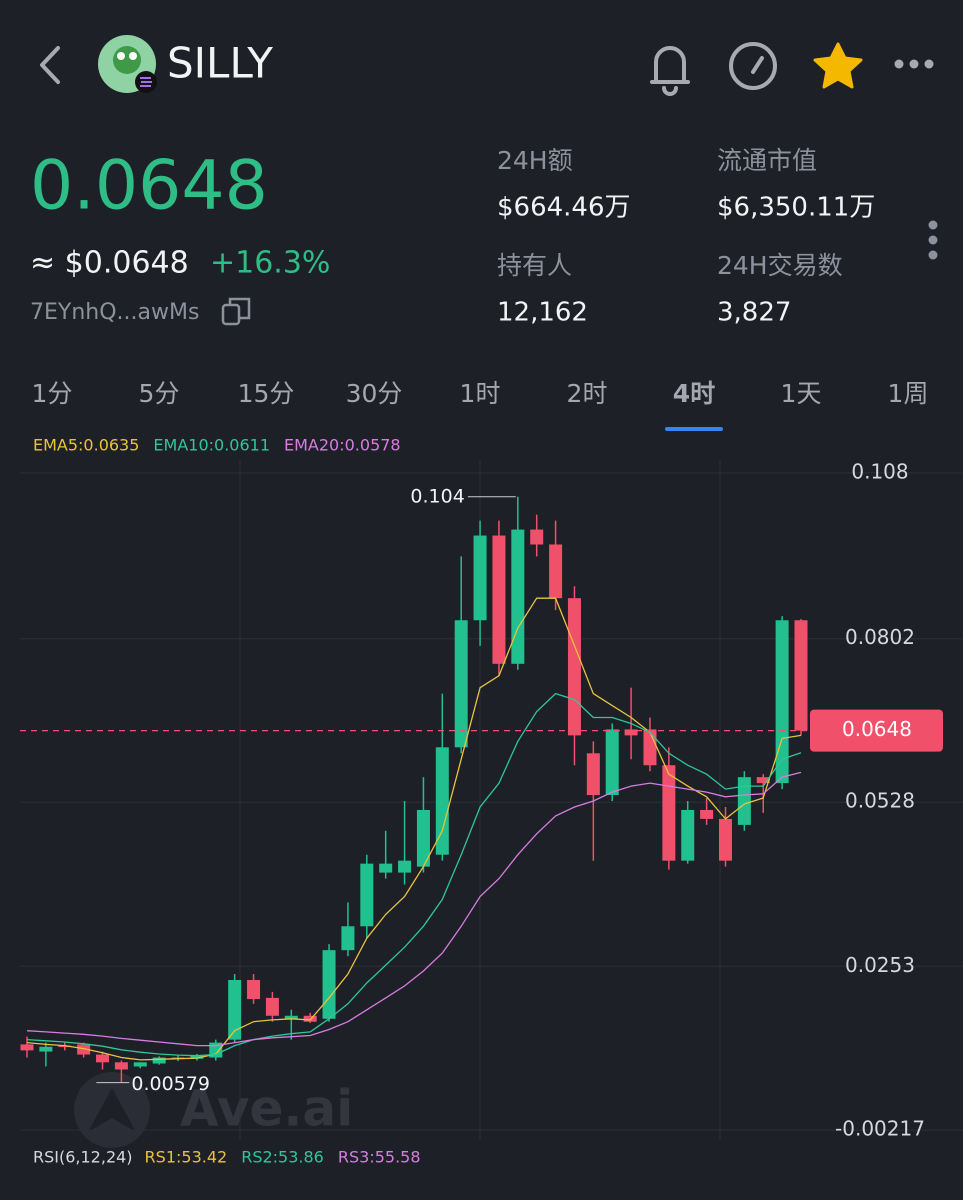  Describe the element at coordinates (220, 63) in the screenshot. I see `token-name: SILLY` at that location.